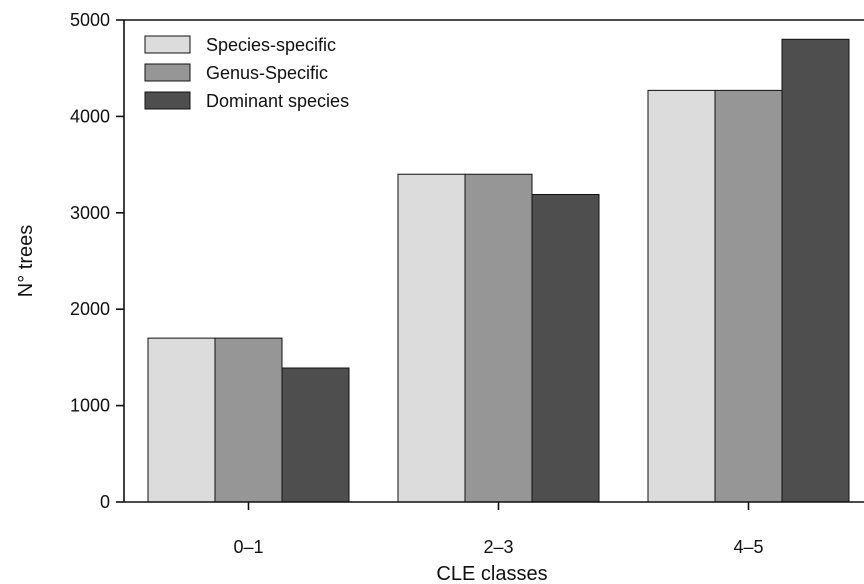 The image size is (864, 584). What do you see at coordinates (90, 213) in the screenshot?
I see `y-tick-label: 3000` at bounding box center [90, 213].